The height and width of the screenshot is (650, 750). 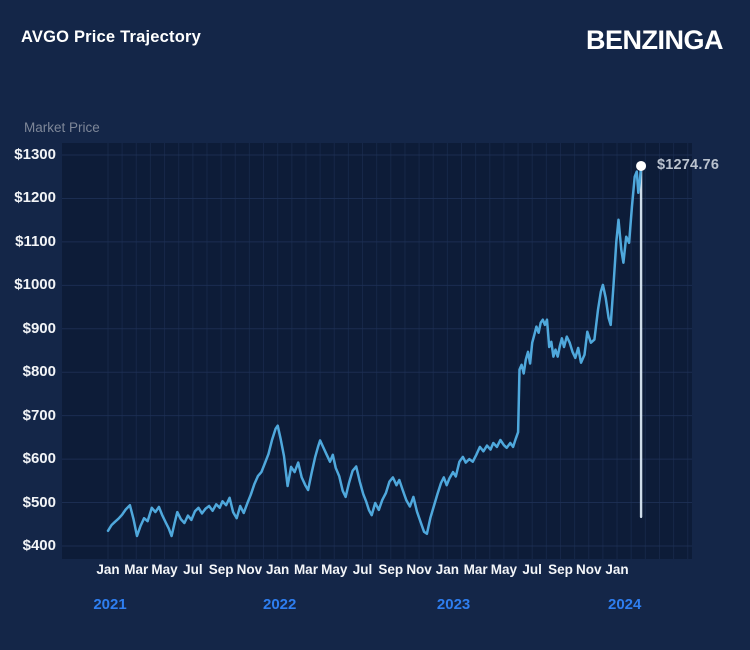 I want to click on y-tick-label: $700, so click(x=39, y=415).